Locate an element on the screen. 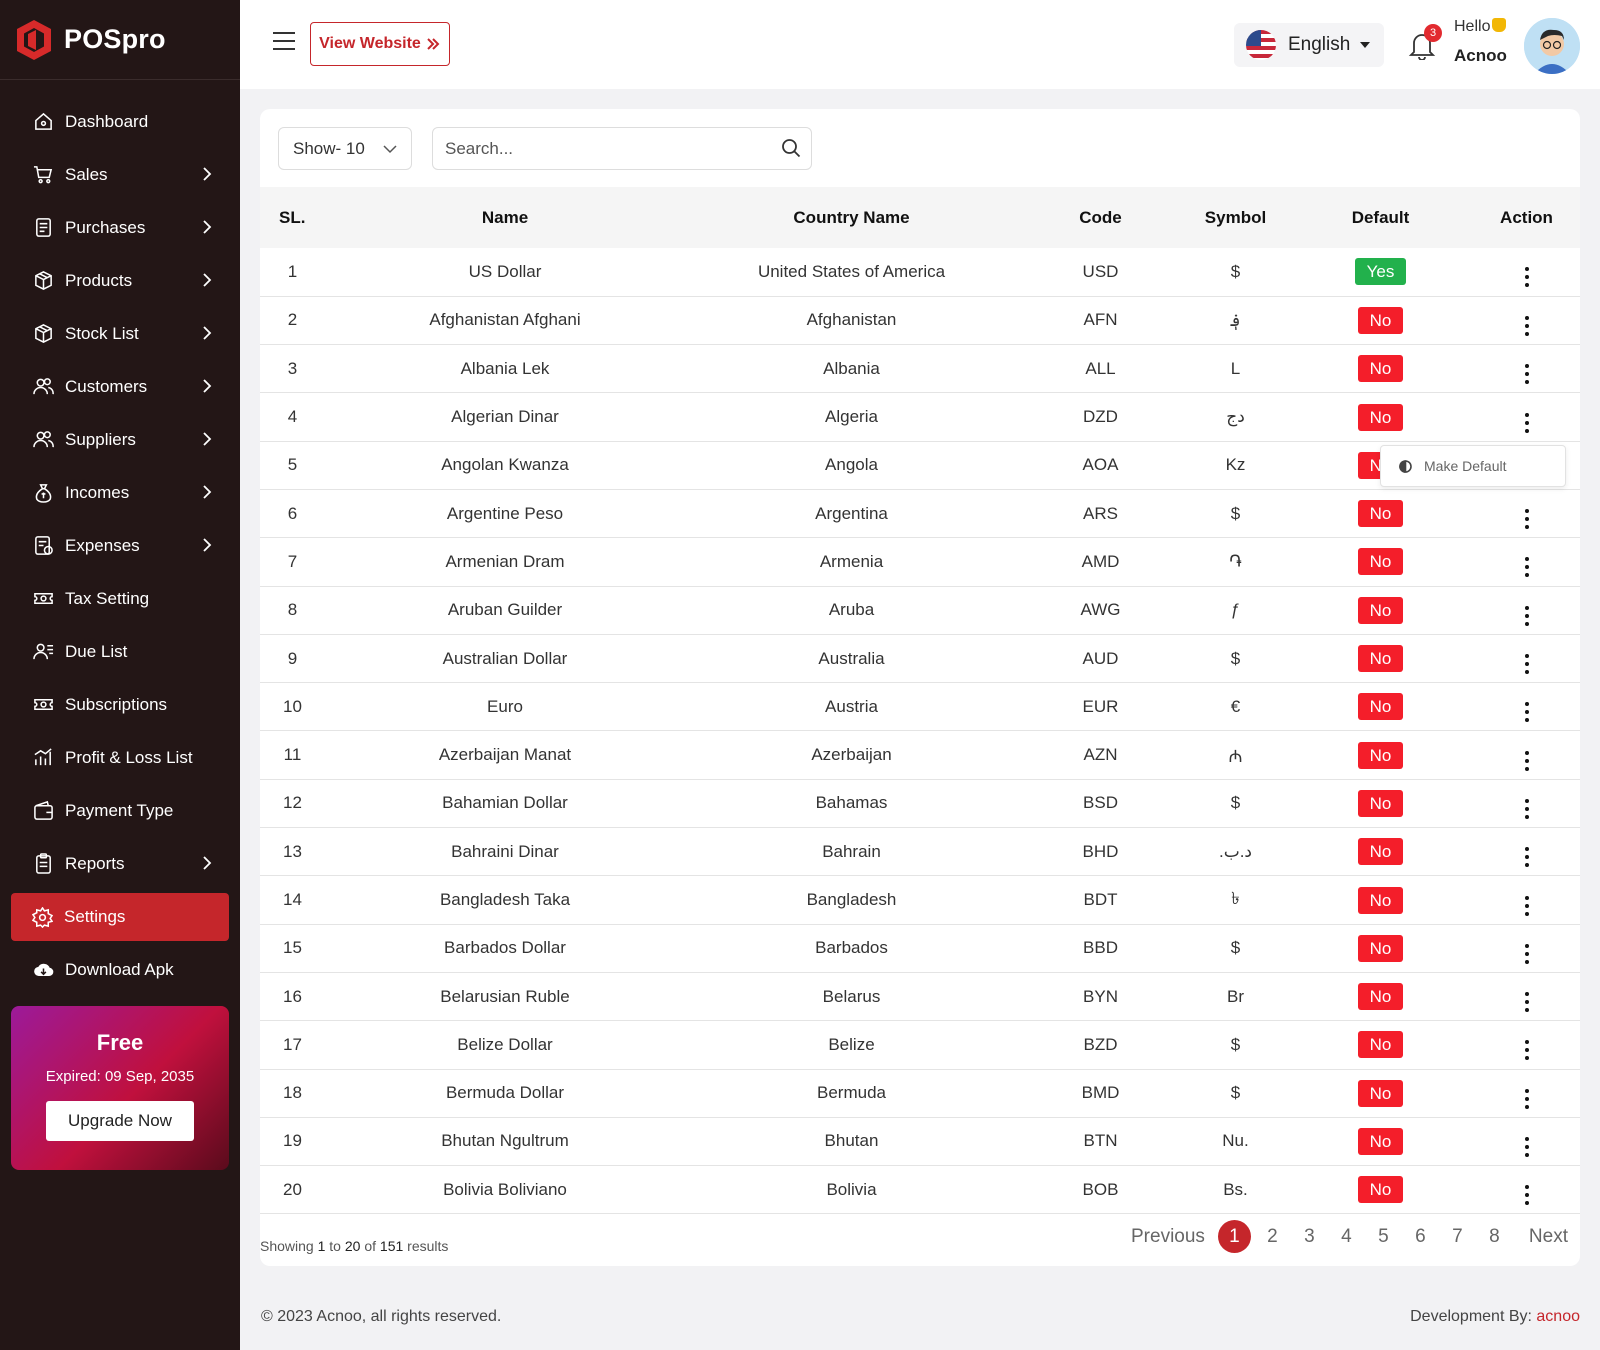 The width and height of the screenshot is (1600, 1350). country-name-cell: Algeria is located at coordinates (851, 417).